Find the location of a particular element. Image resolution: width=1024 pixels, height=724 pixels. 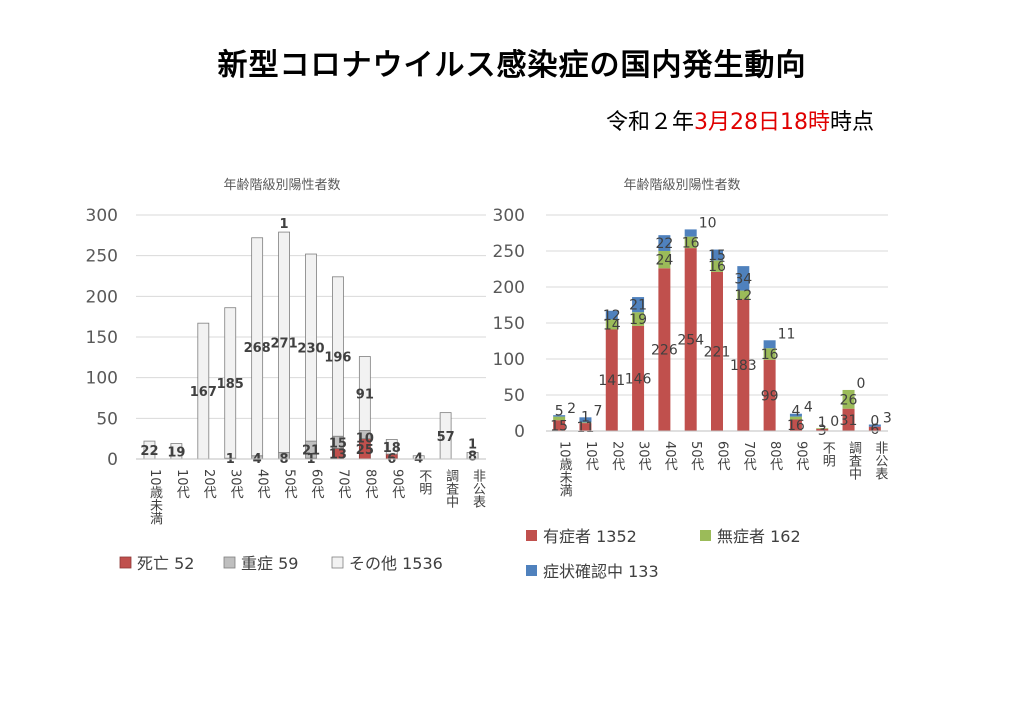

data-label-other: 271 is located at coordinates (284, 343).